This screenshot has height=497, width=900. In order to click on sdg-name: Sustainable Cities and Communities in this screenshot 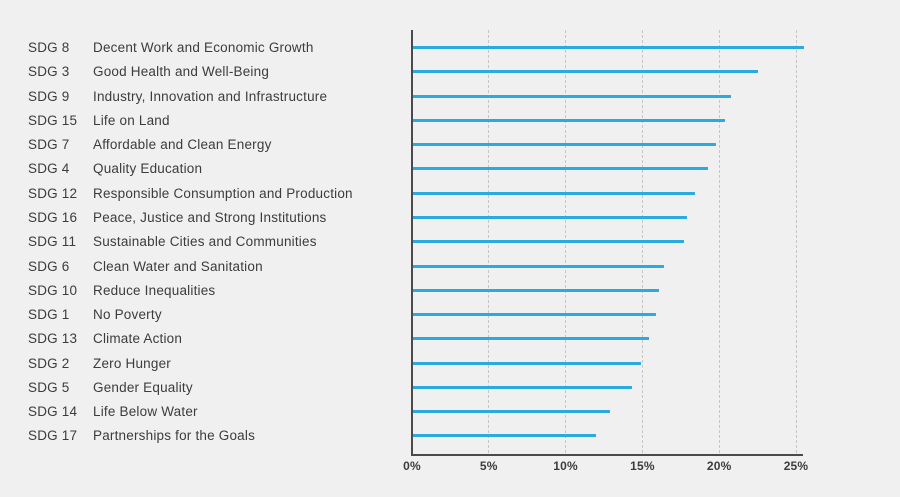, I will do `click(205, 242)`.